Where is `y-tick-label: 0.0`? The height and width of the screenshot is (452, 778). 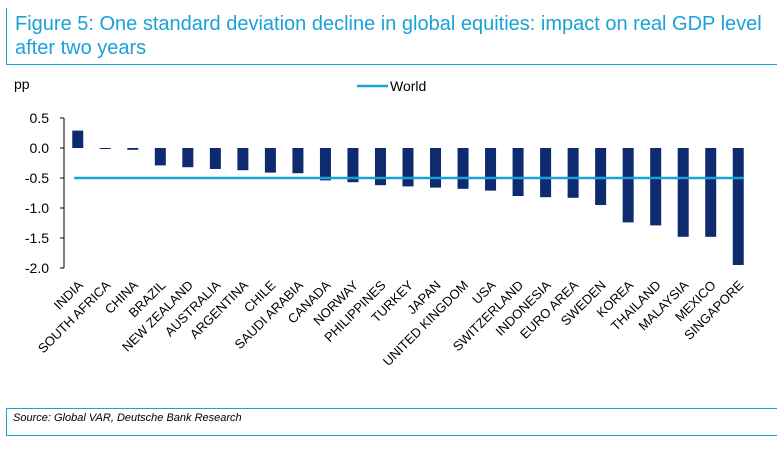 y-tick-label: 0.0 is located at coordinates (40, 148).